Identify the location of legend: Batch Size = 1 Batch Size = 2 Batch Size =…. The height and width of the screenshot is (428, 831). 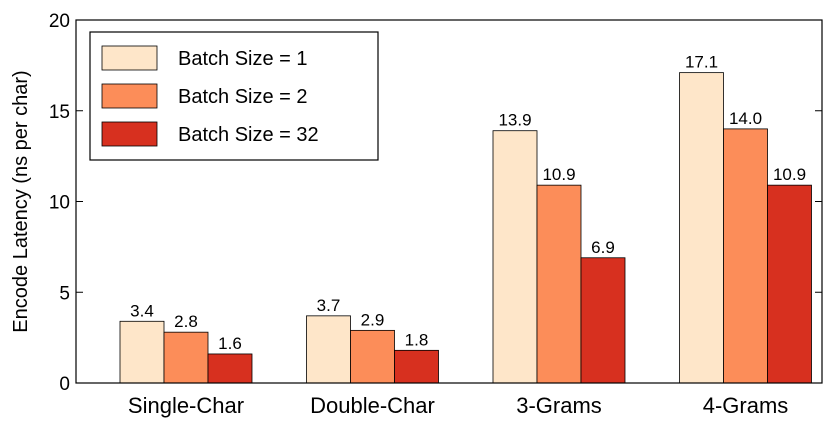
(234, 96).